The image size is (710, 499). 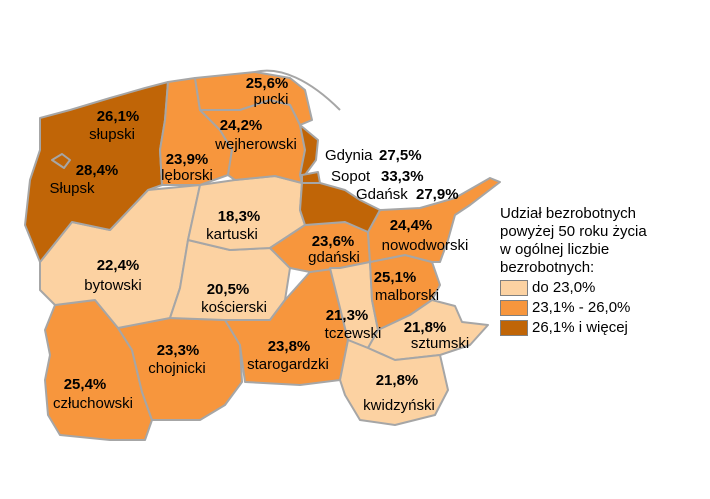 I want to click on name-gdynia: Gdynia, so click(x=349, y=155).